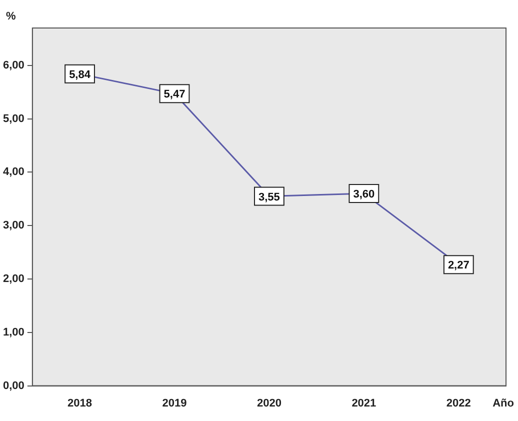  What do you see at coordinates (364, 403) in the screenshot?
I see `x-tick-label: 2021` at bounding box center [364, 403].